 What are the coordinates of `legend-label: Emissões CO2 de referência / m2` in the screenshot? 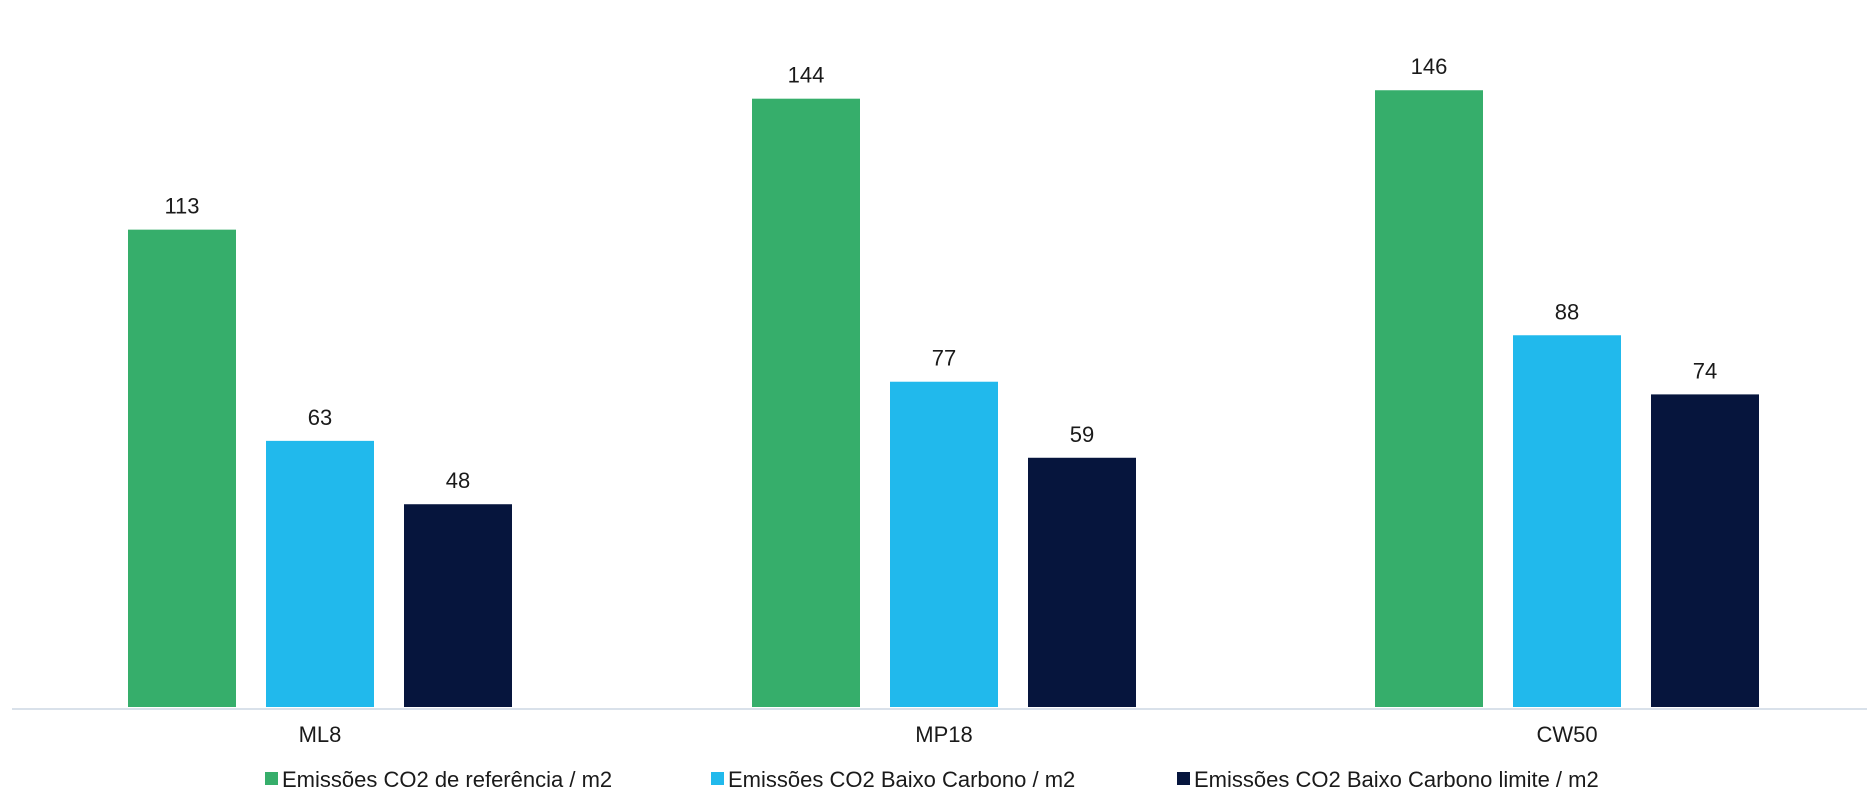 It's located at (447, 779).